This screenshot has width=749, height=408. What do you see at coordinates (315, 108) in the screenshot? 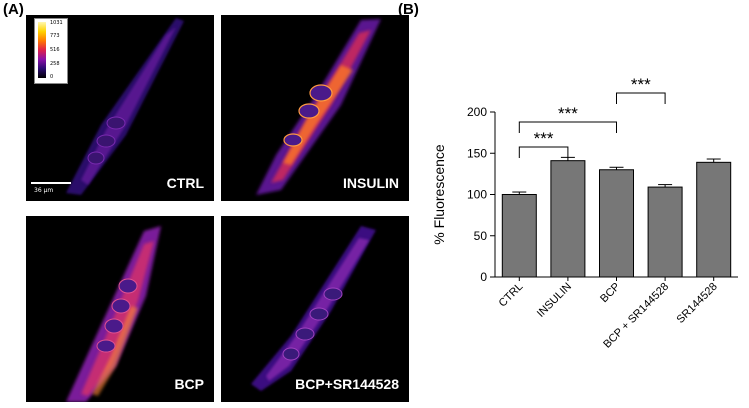
I see `micrograph-insulin: INSULIN` at bounding box center [315, 108].